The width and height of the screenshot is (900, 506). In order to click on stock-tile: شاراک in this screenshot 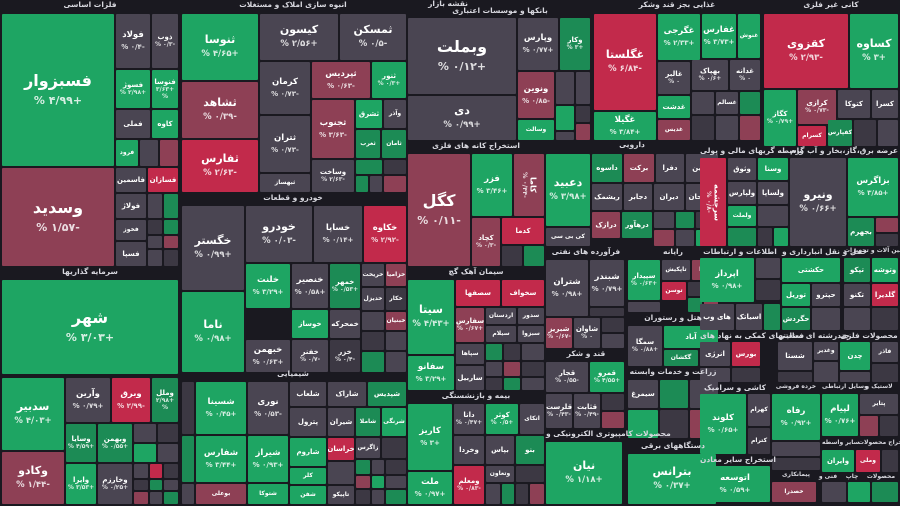, I will do `click(347, 394)`.